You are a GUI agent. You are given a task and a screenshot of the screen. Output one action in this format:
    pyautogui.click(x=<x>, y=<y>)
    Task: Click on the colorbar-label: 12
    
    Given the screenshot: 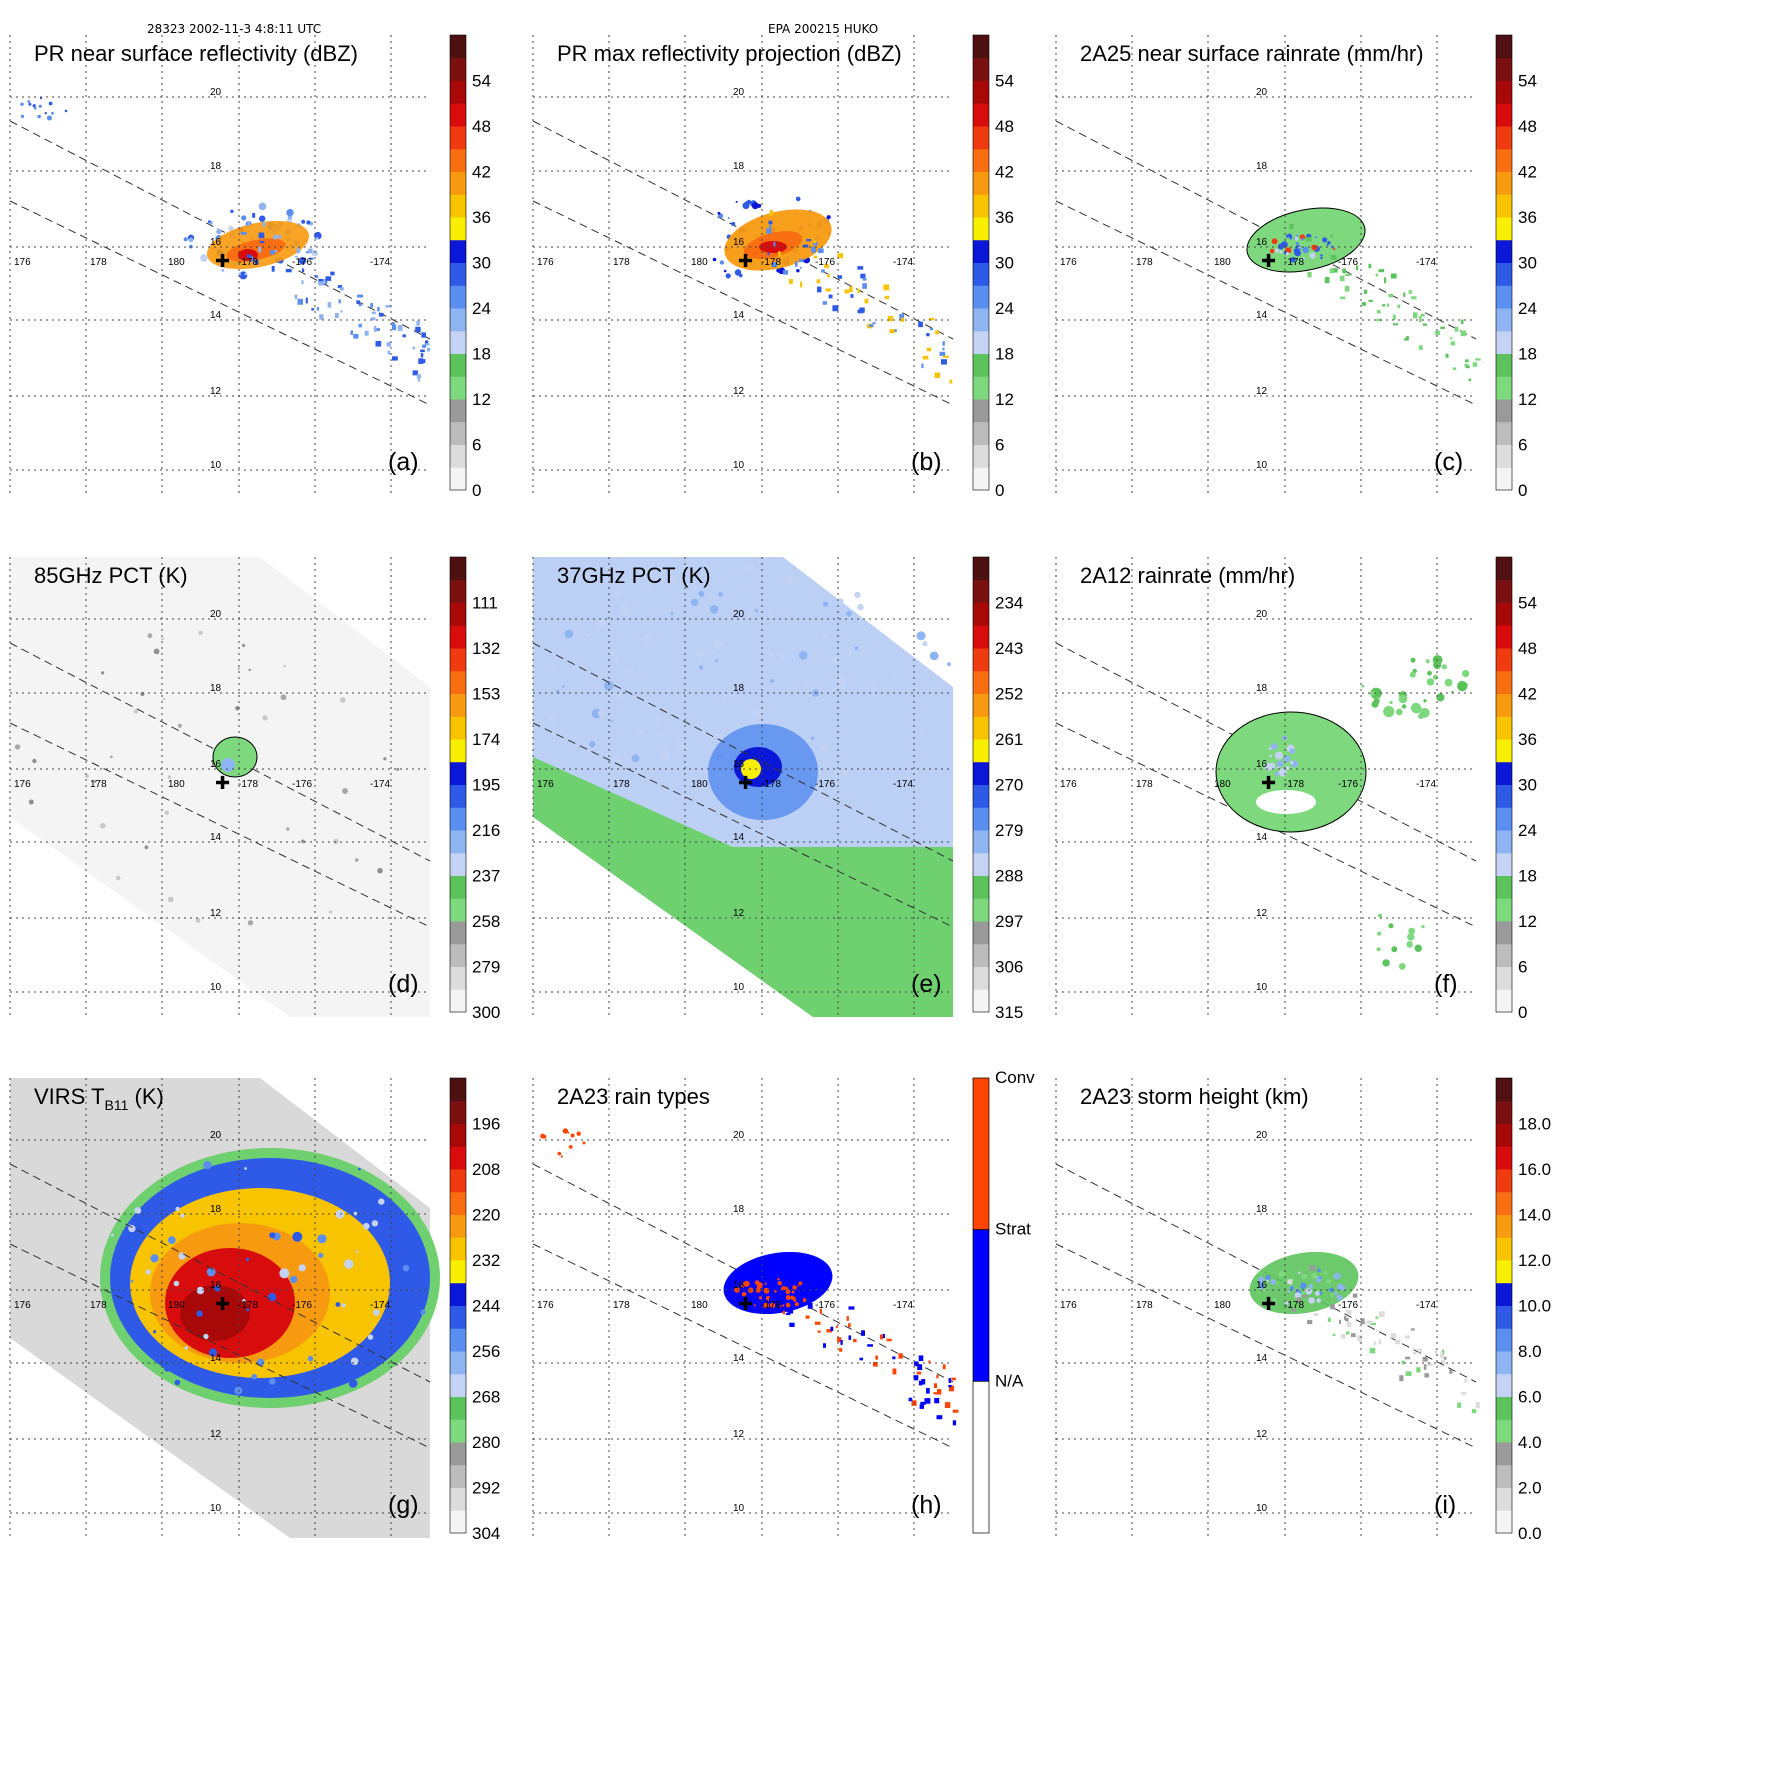 What is the action you would take?
    pyautogui.click(x=1527, y=399)
    